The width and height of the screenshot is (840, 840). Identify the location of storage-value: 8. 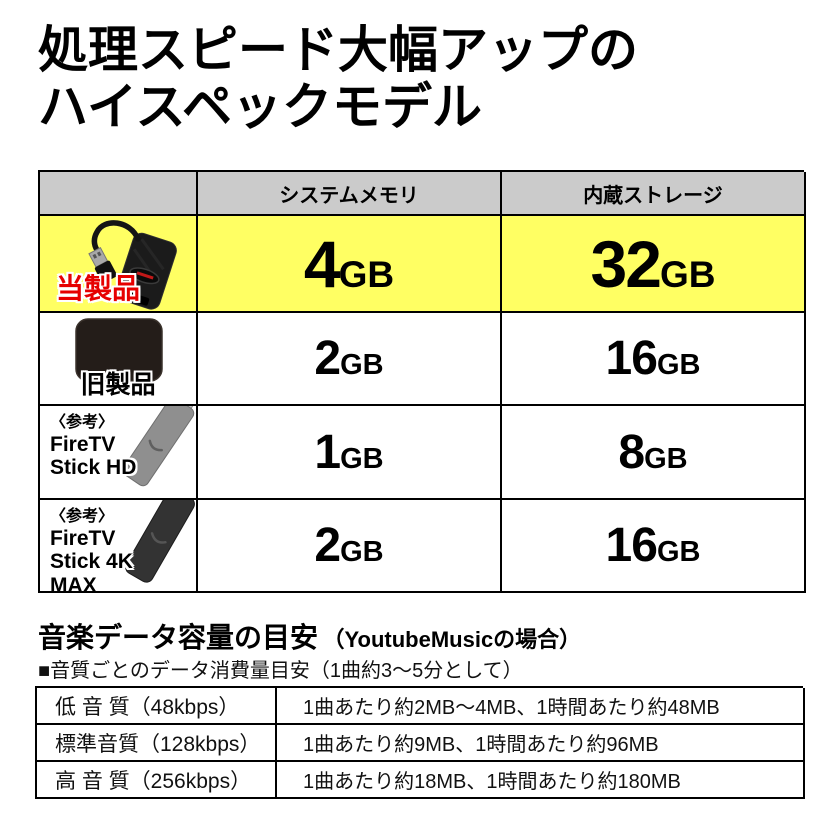
(631, 452).